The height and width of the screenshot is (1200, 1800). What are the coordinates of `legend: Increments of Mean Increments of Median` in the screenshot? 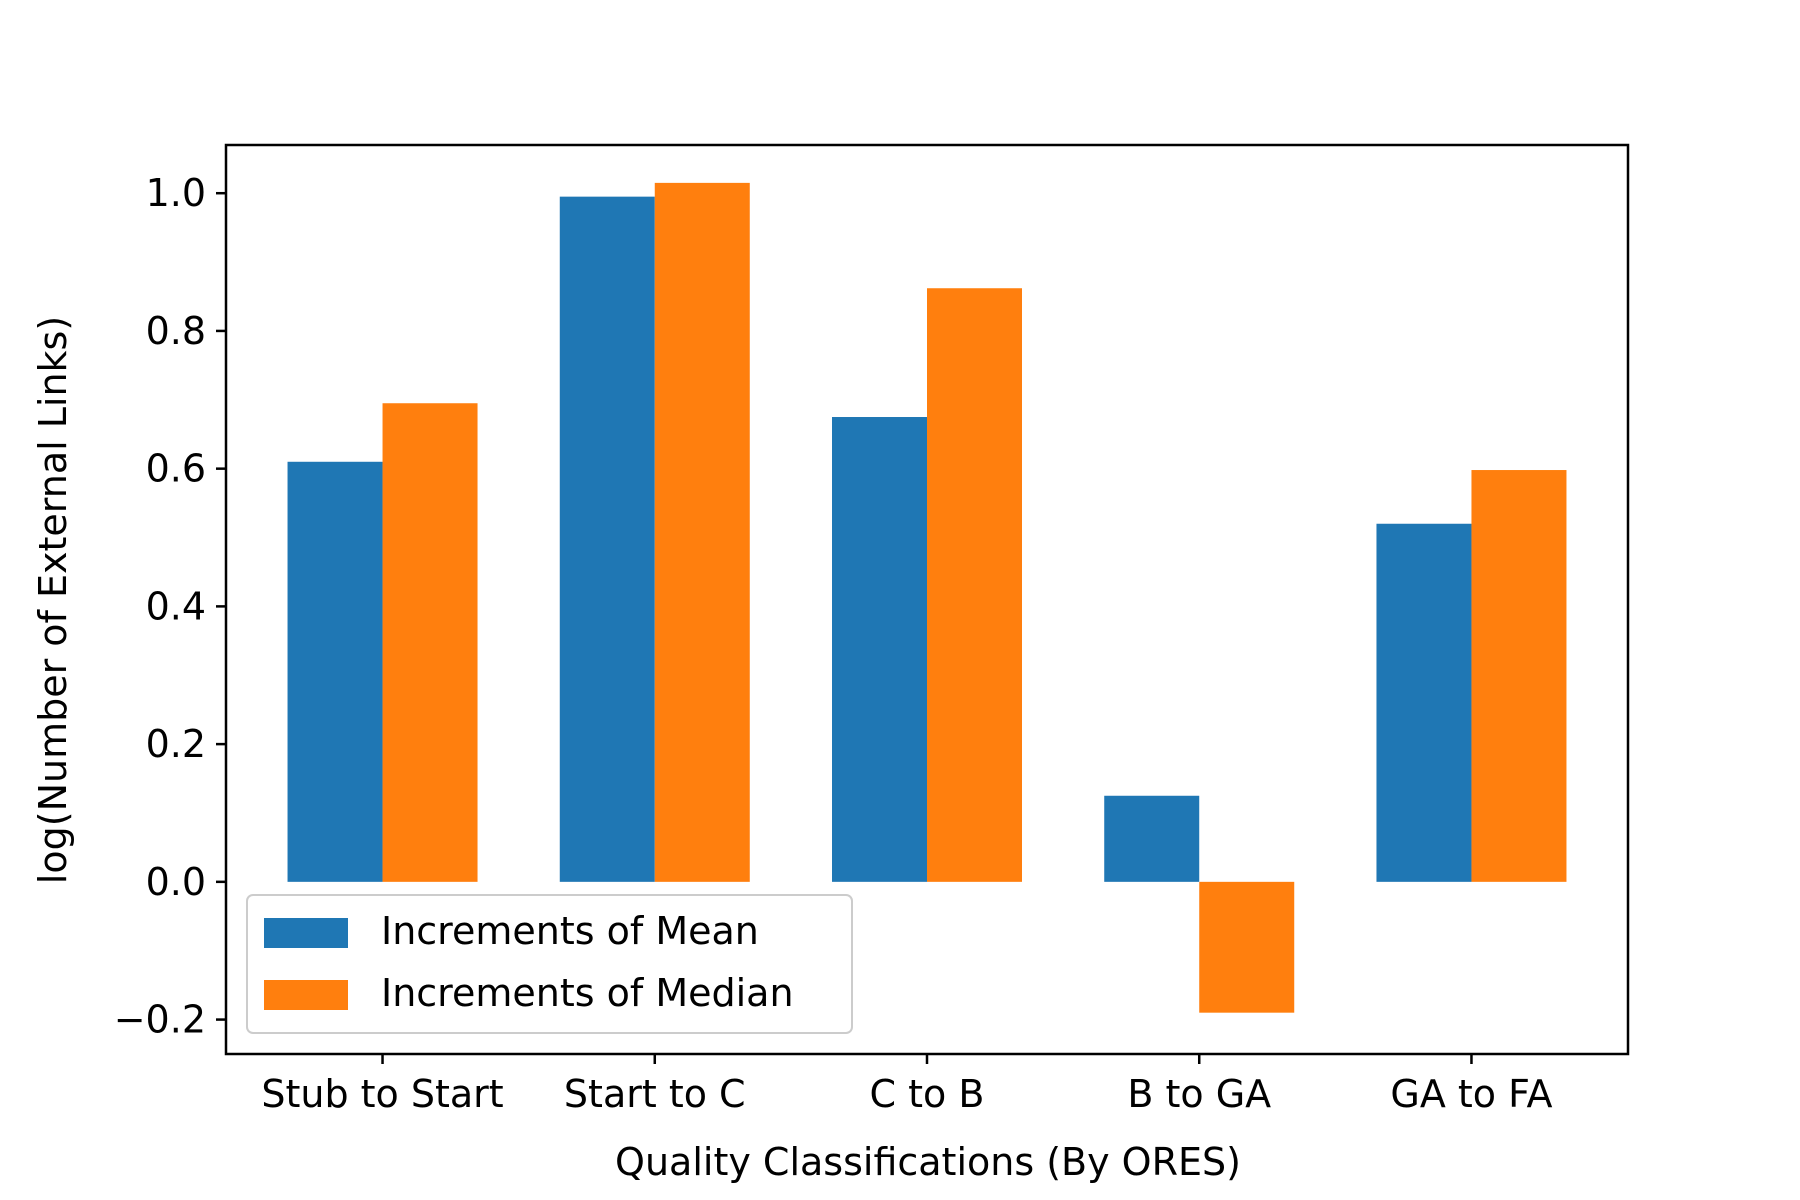 It's located at (549, 964).